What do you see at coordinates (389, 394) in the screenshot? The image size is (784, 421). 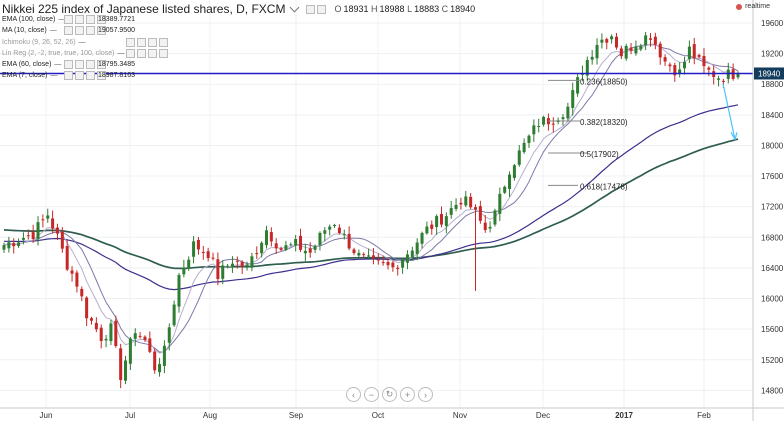 I see `reset-icon: ↻` at bounding box center [389, 394].